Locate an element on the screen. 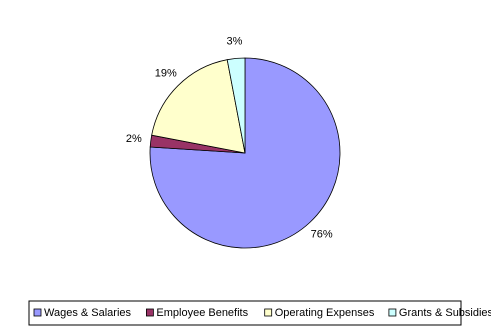 Image resolution: width=491 pixels, height=333 pixels. data-label: 76% is located at coordinates (322, 235).